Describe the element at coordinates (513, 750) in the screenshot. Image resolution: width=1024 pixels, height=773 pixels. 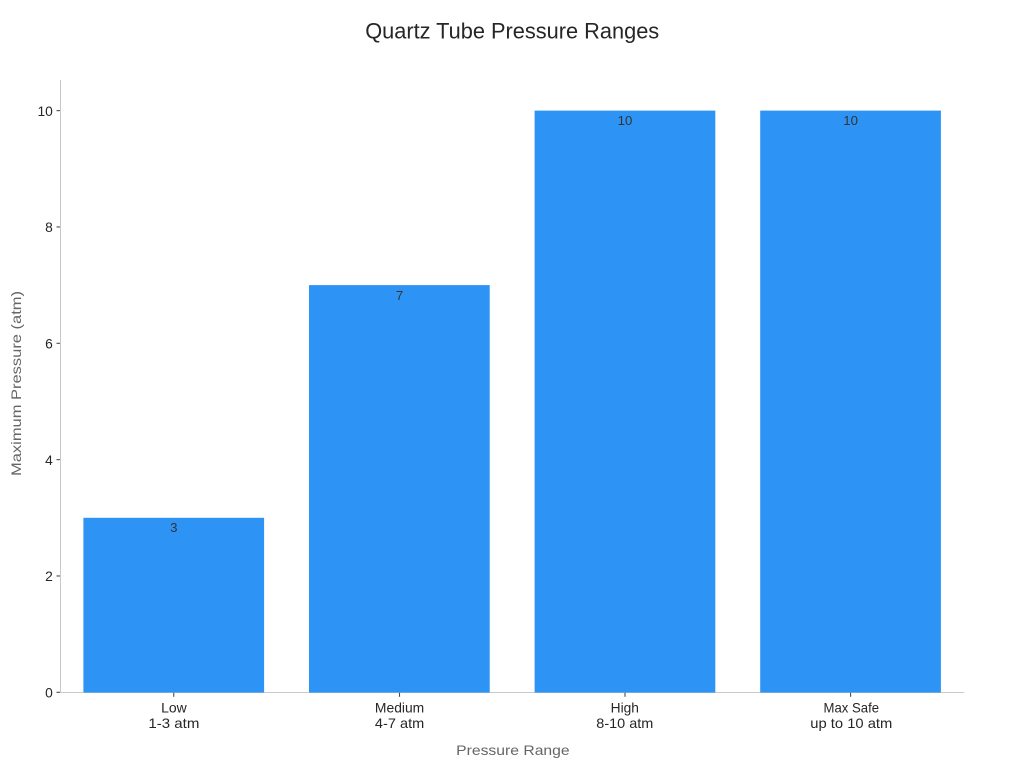
I see `svg-text: Pressure Range` at that location.